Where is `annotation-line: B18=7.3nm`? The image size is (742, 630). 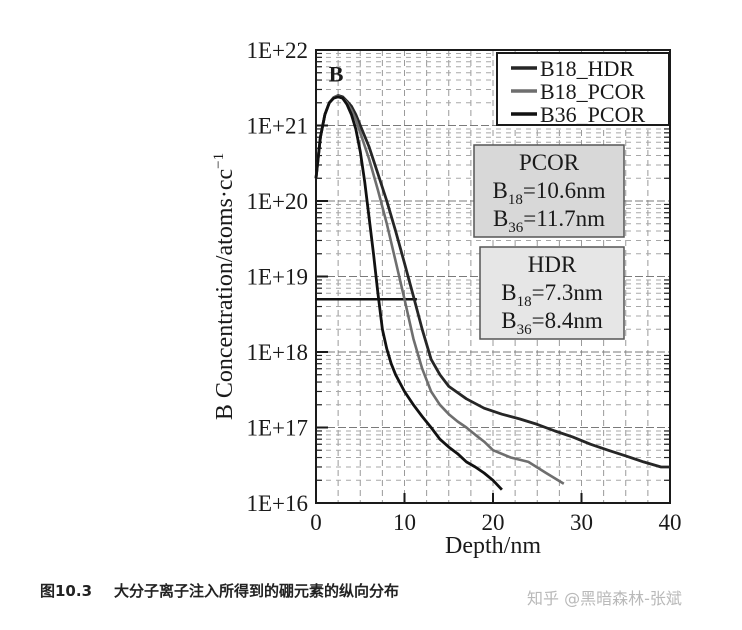
annotation-line: B18=7.3nm is located at coordinates (552, 295).